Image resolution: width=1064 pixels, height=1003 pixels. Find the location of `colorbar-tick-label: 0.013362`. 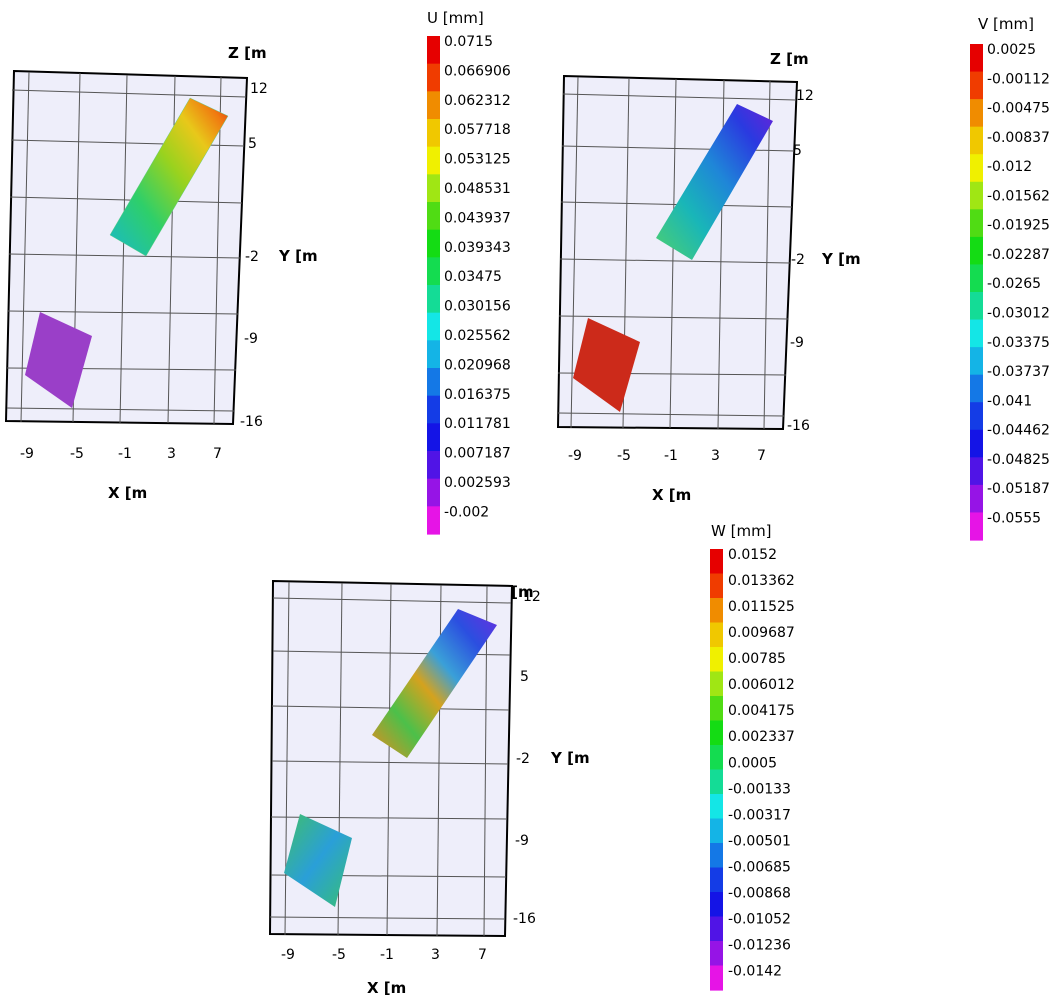

colorbar-tick-label: 0.013362 is located at coordinates (761, 581).